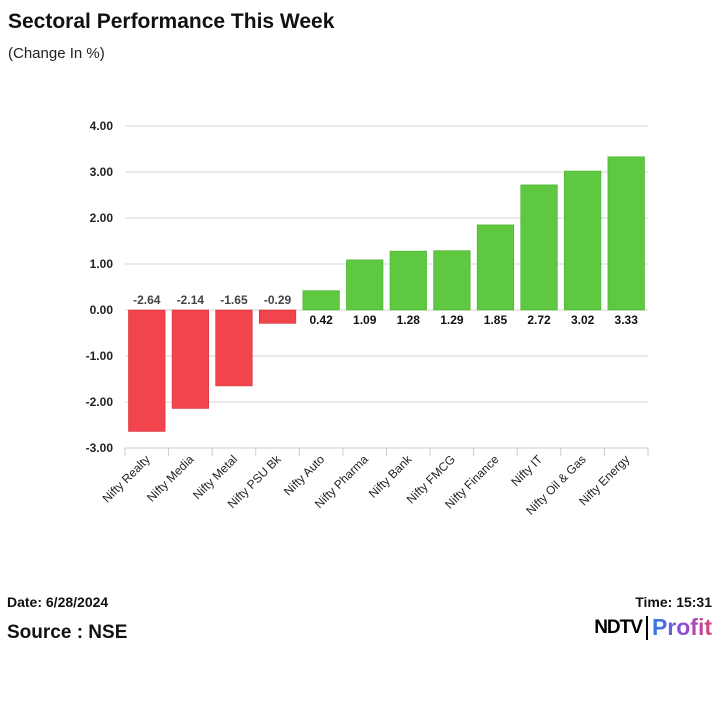  Describe the element at coordinates (102, 172) in the screenshot. I see `y-tick-label: 3.00` at that location.